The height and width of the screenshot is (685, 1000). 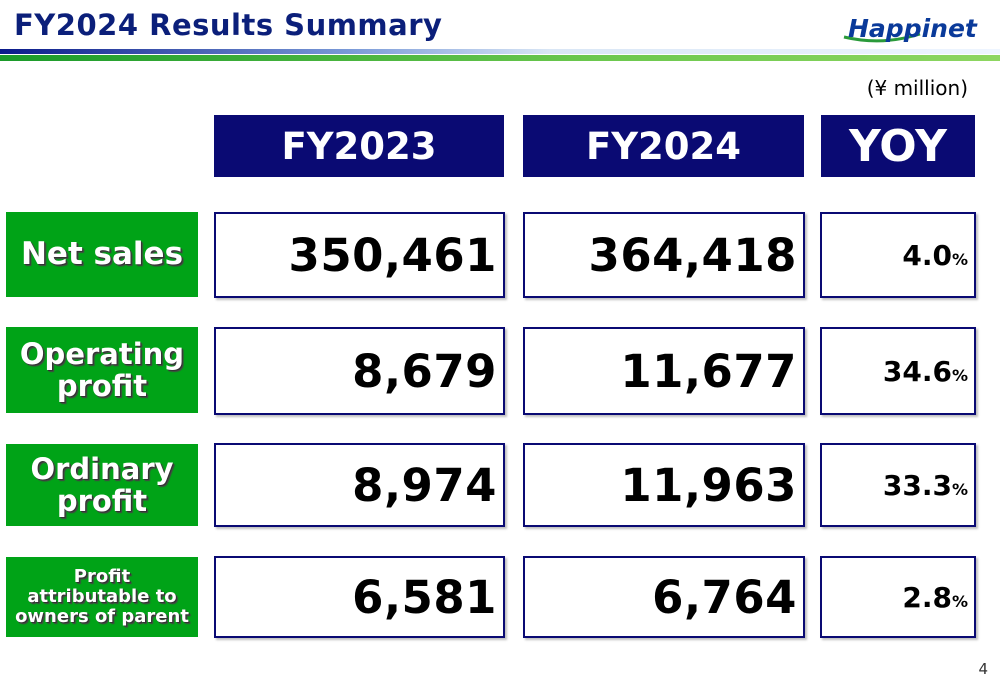 I want to click on profit-attributable-fy2024-value: 6,764, so click(x=724, y=597).